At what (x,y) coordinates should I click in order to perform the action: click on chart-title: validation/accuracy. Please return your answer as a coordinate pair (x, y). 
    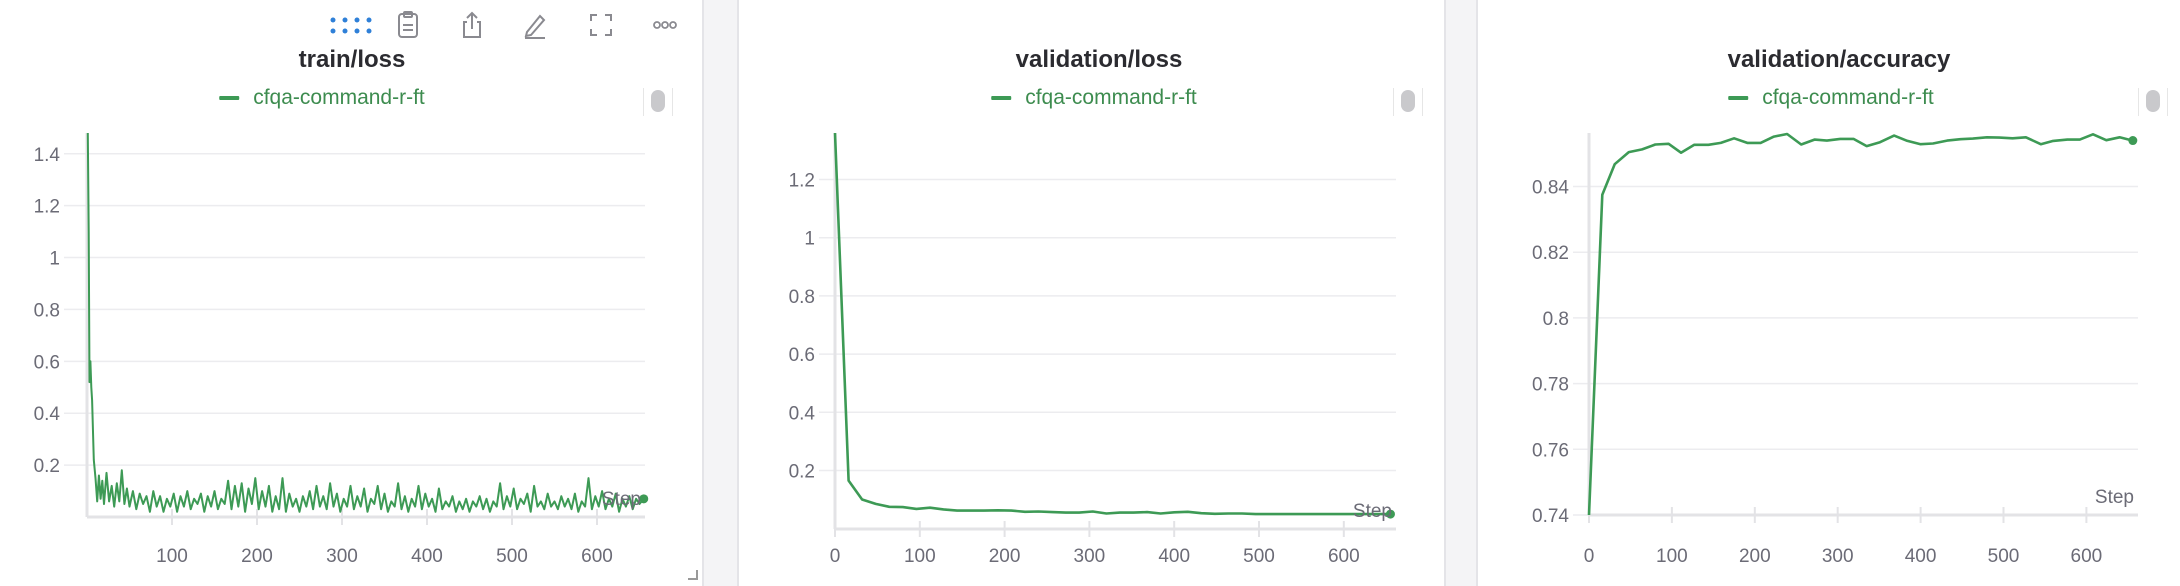
    Looking at the image, I should click on (1839, 59).